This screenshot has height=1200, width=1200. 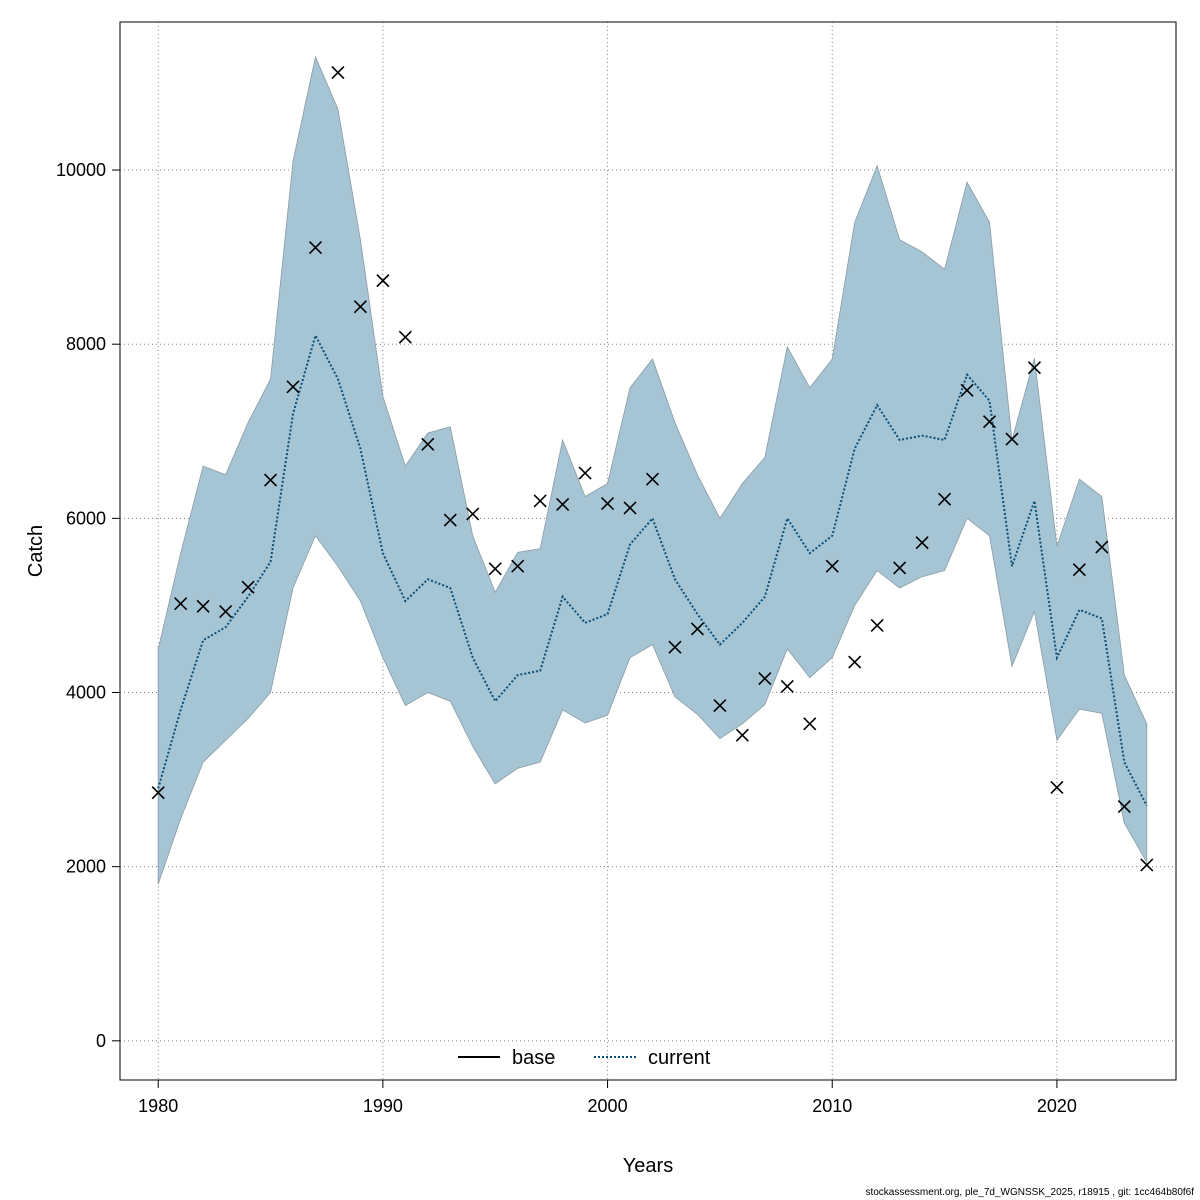 What do you see at coordinates (158, 1106) in the screenshot?
I see `x-tick-label: 1980` at bounding box center [158, 1106].